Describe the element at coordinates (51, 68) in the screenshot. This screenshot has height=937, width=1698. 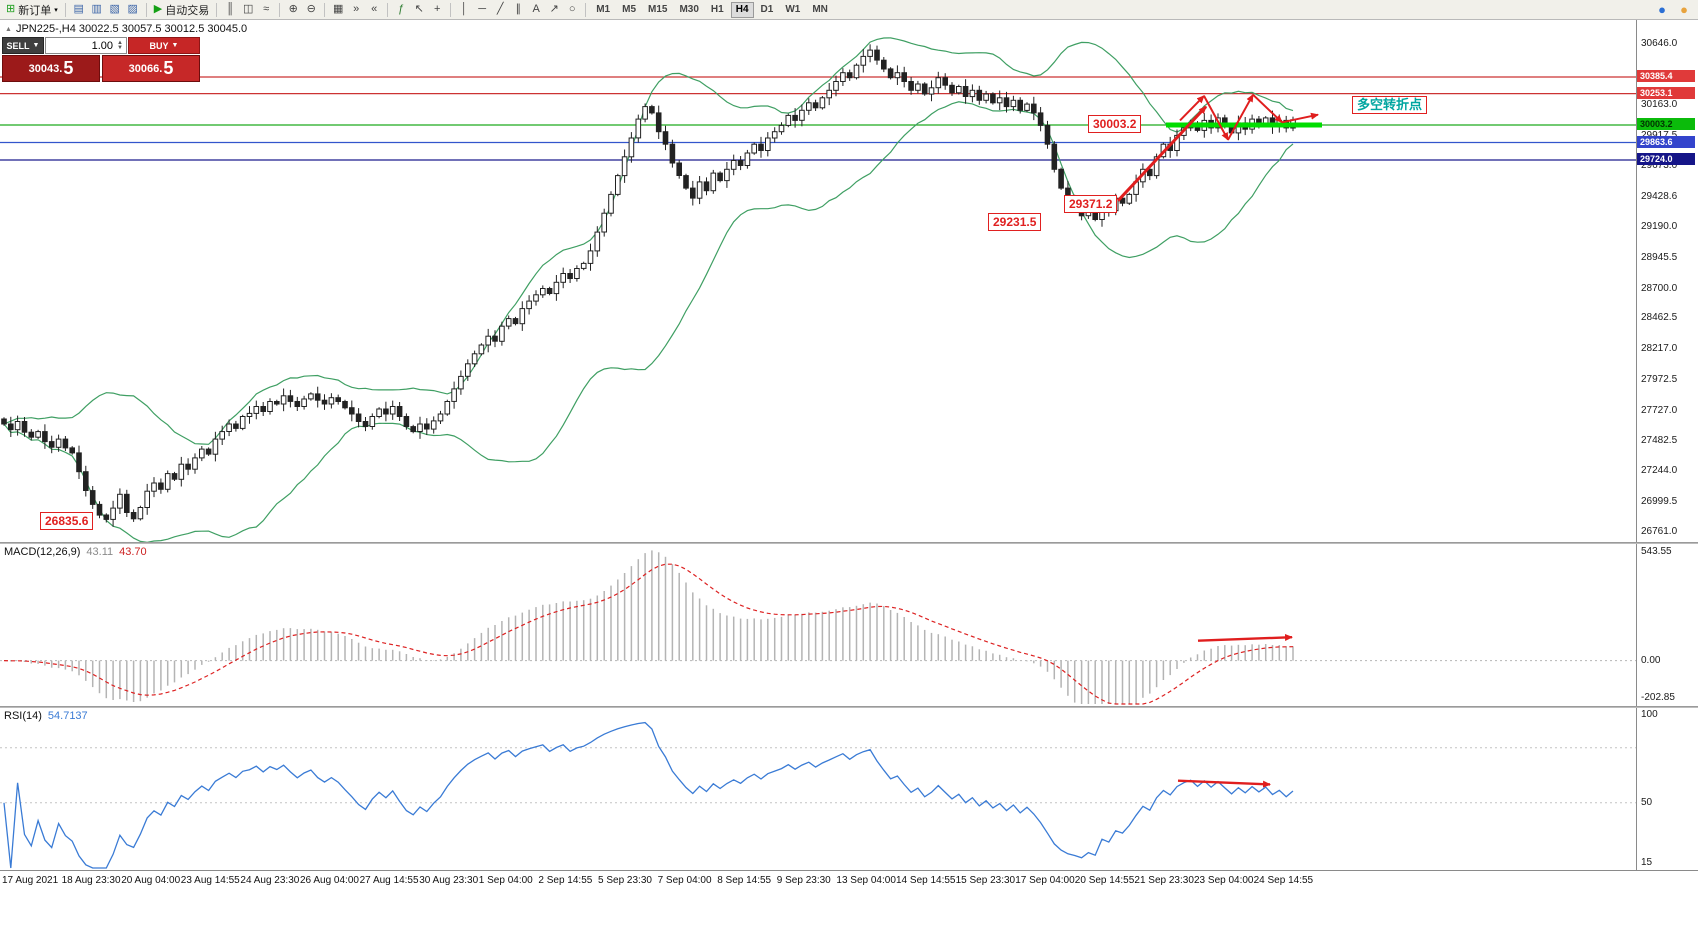
I see `sell-price-button: 30043. 5` at that location.